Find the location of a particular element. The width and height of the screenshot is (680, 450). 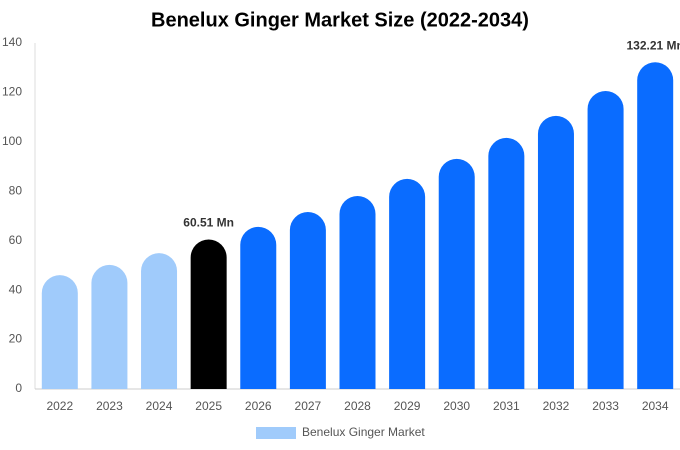

y-tick-label: 120 is located at coordinates (12, 92).